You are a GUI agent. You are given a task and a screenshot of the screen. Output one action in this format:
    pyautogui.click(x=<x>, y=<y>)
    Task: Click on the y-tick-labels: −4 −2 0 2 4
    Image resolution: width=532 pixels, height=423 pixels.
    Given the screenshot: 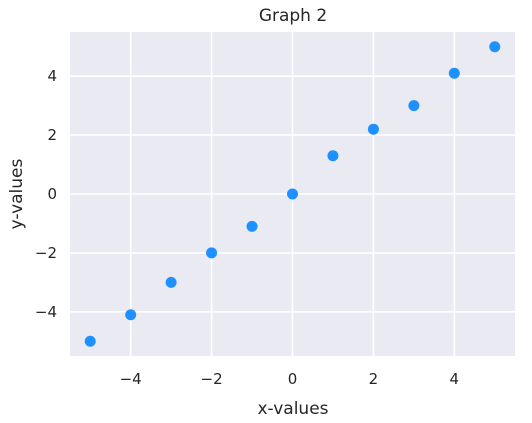 What is the action you would take?
    pyautogui.click(x=46, y=194)
    